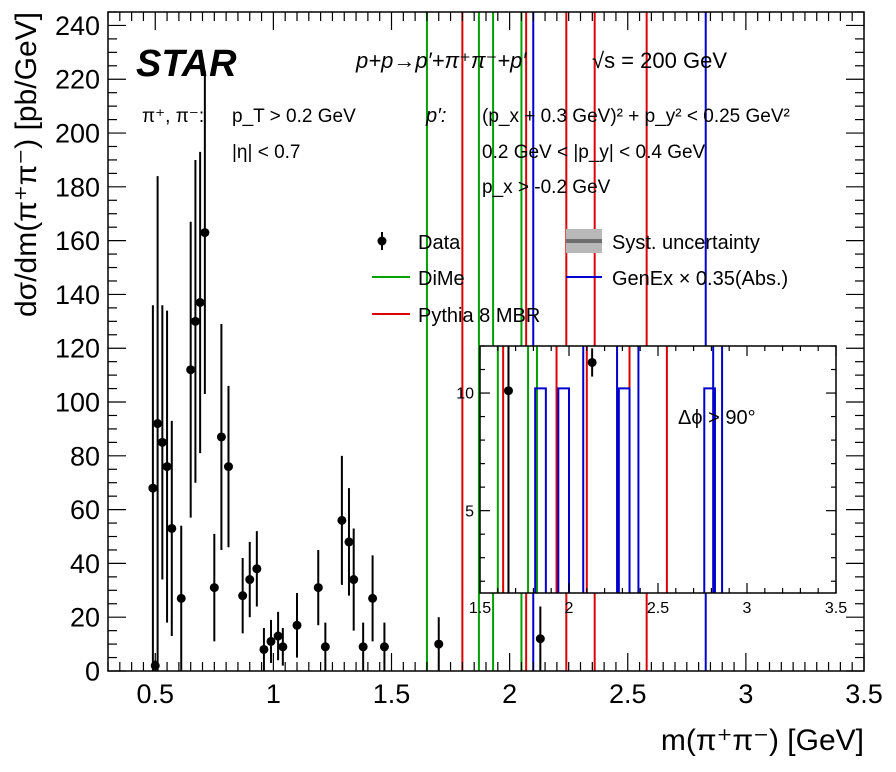 This screenshot has width=896, height=772. Describe the element at coordinates (26, 164) in the screenshot. I see `y-axis-label: dσ/dm(π⁺π⁻) [pb/GeV]` at that location.